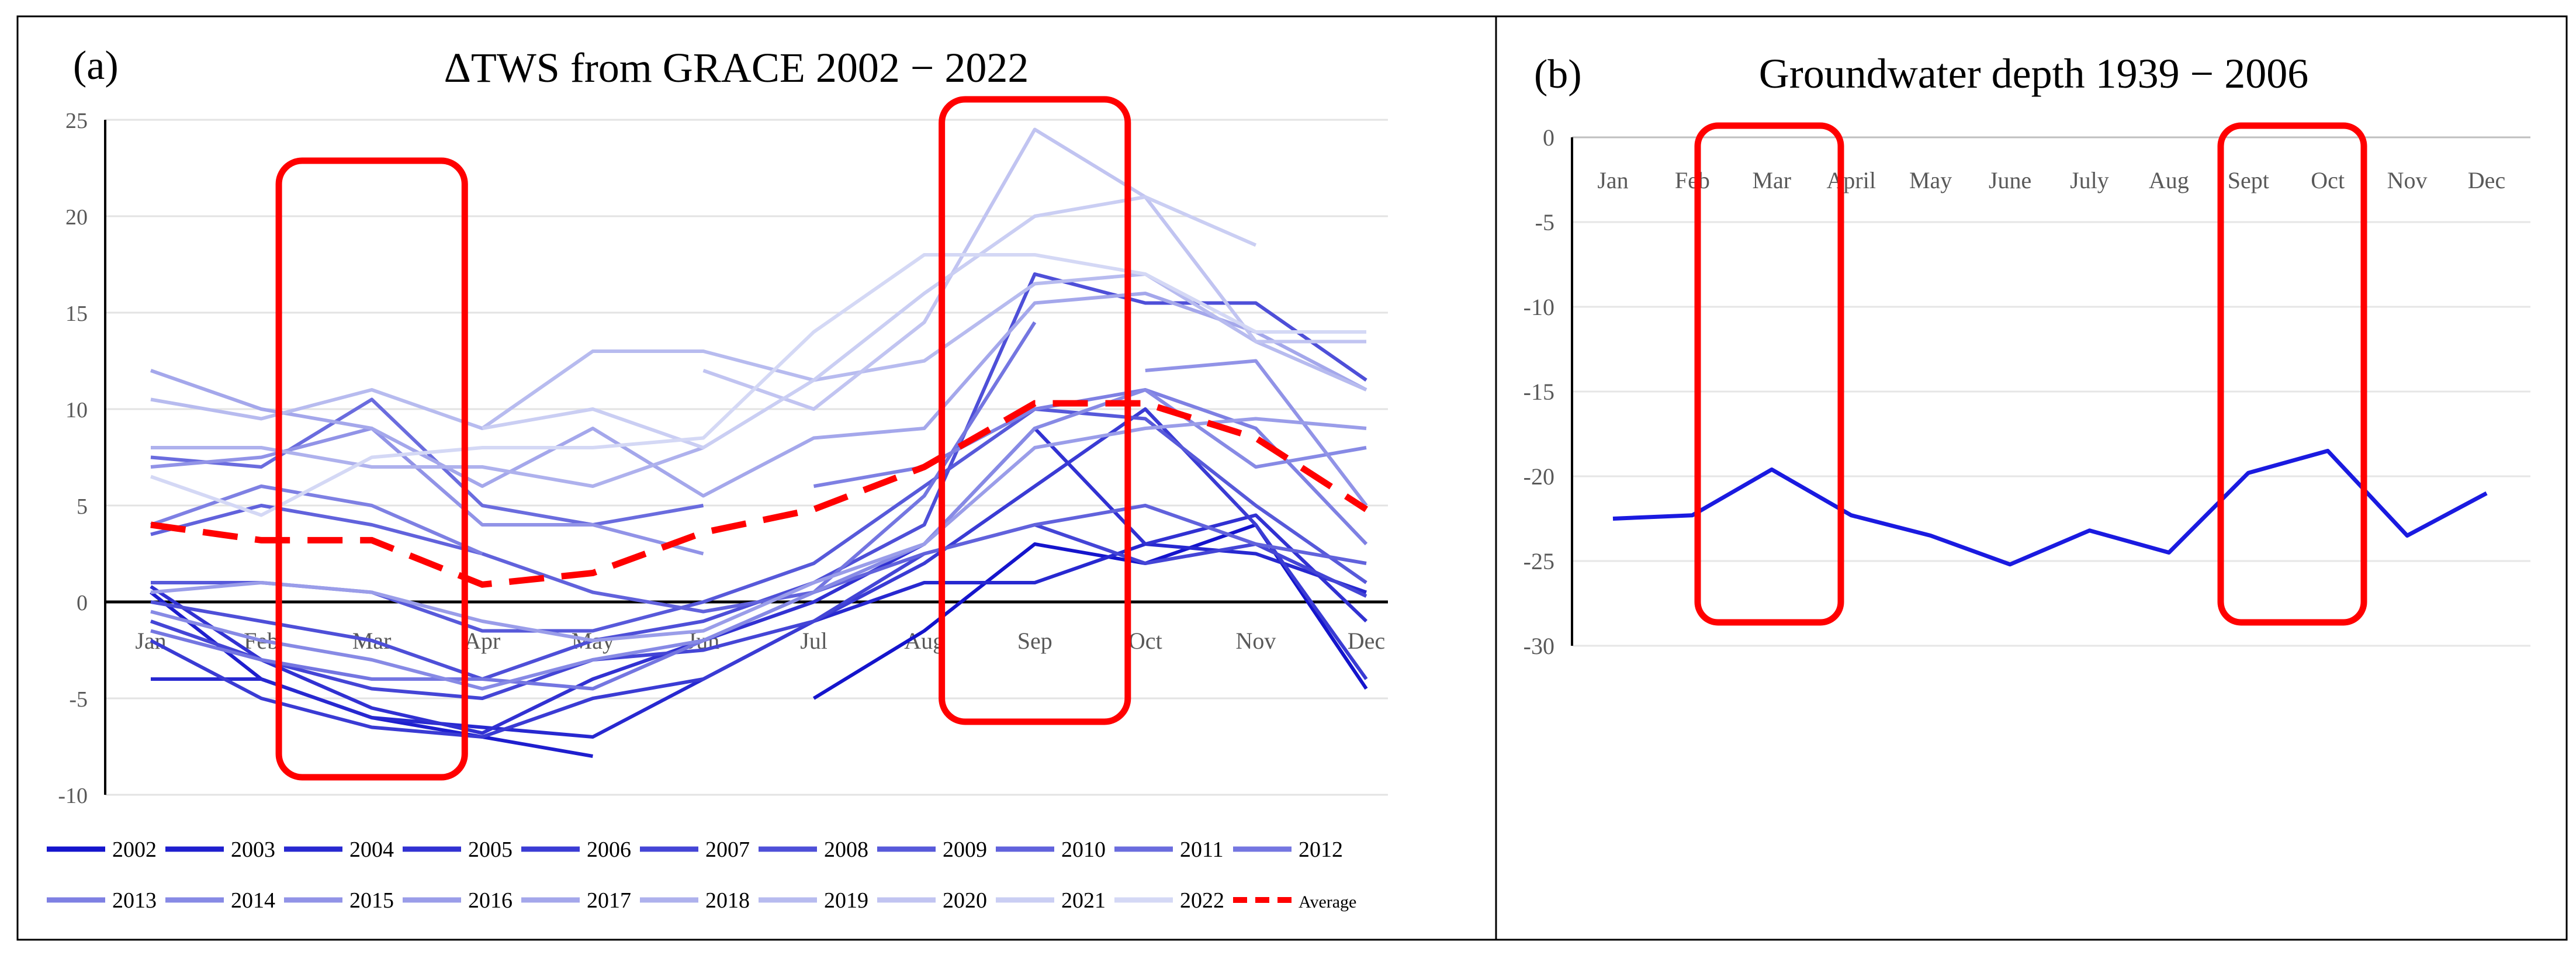  What do you see at coordinates (1034, 641) in the screenshot?
I see `x-tick-label: Sep` at bounding box center [1034, 641].